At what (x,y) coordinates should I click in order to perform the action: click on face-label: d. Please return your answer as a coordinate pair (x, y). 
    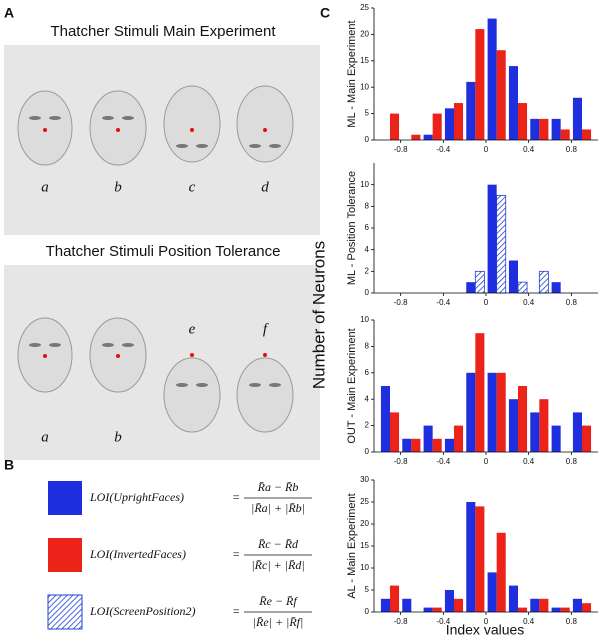
    Looking at the image, I should click on (265, 187).